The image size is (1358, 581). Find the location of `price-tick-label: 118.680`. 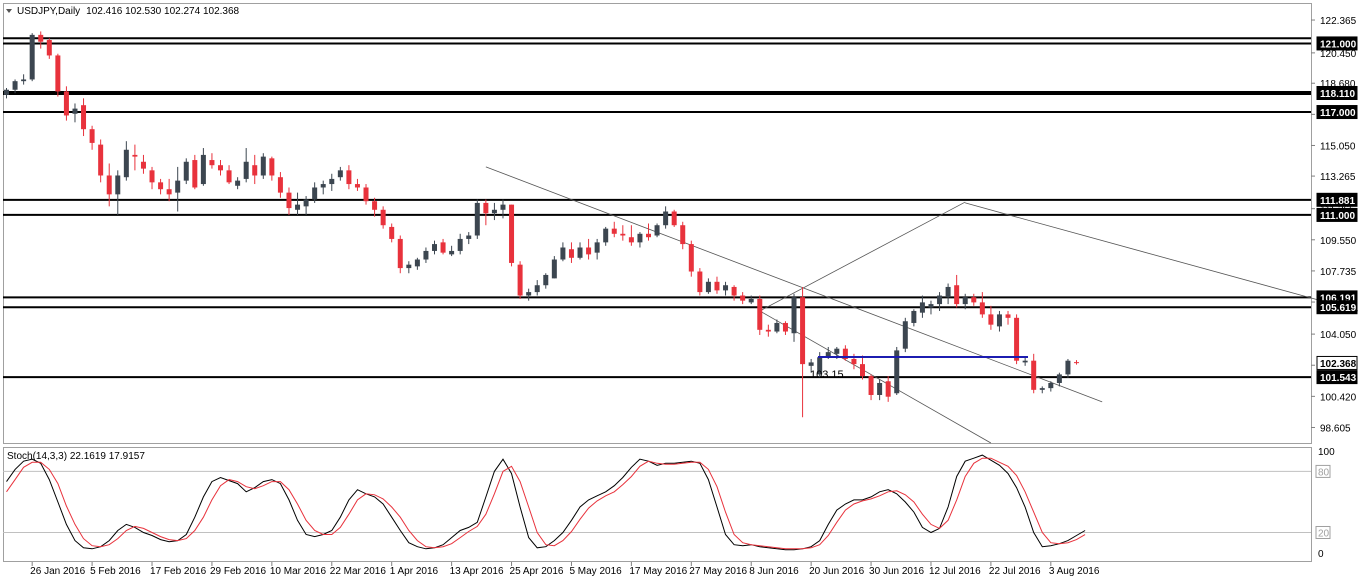

price-tick-label: 118.680 is located at coordinates (1338, 84).